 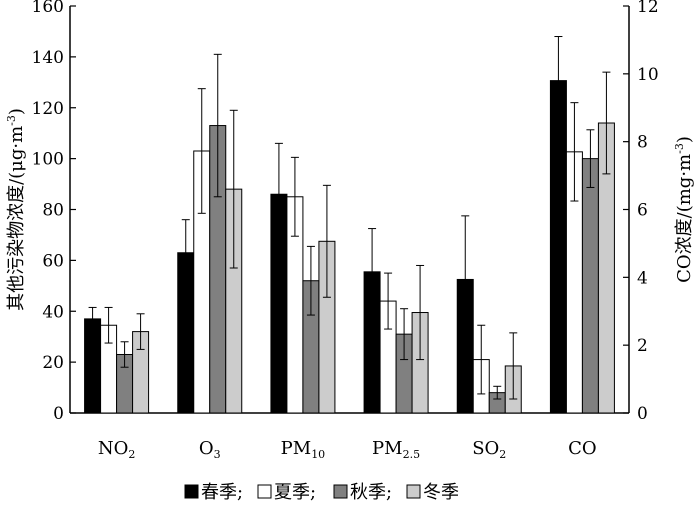 I want to click on y-right-tick-label: 4, so click(x=642, y=278).